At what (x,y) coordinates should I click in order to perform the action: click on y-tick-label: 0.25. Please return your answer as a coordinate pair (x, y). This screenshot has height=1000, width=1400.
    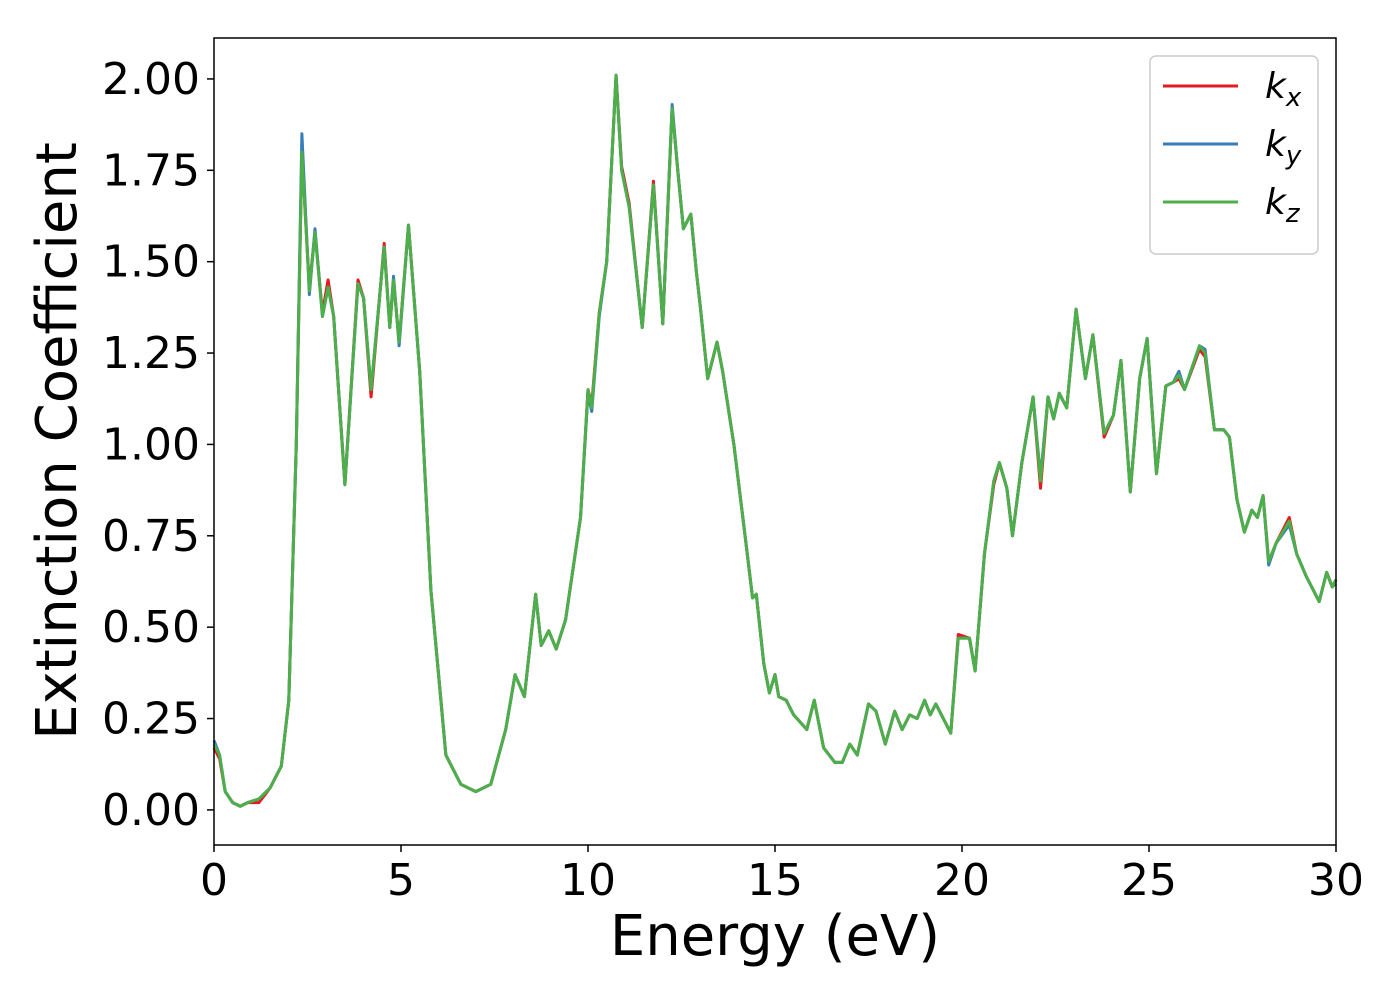
    Looking at the image, I should click on (151, 719).